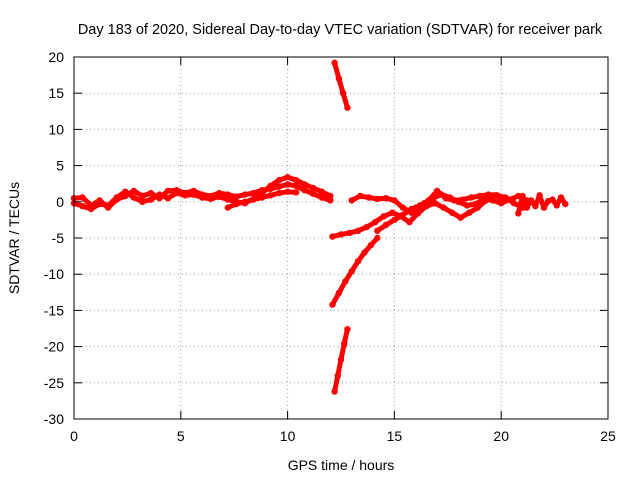  Describe the element at coordinates (395, 436) in the screenshot. I see `x-tick-label: 15` at that location.